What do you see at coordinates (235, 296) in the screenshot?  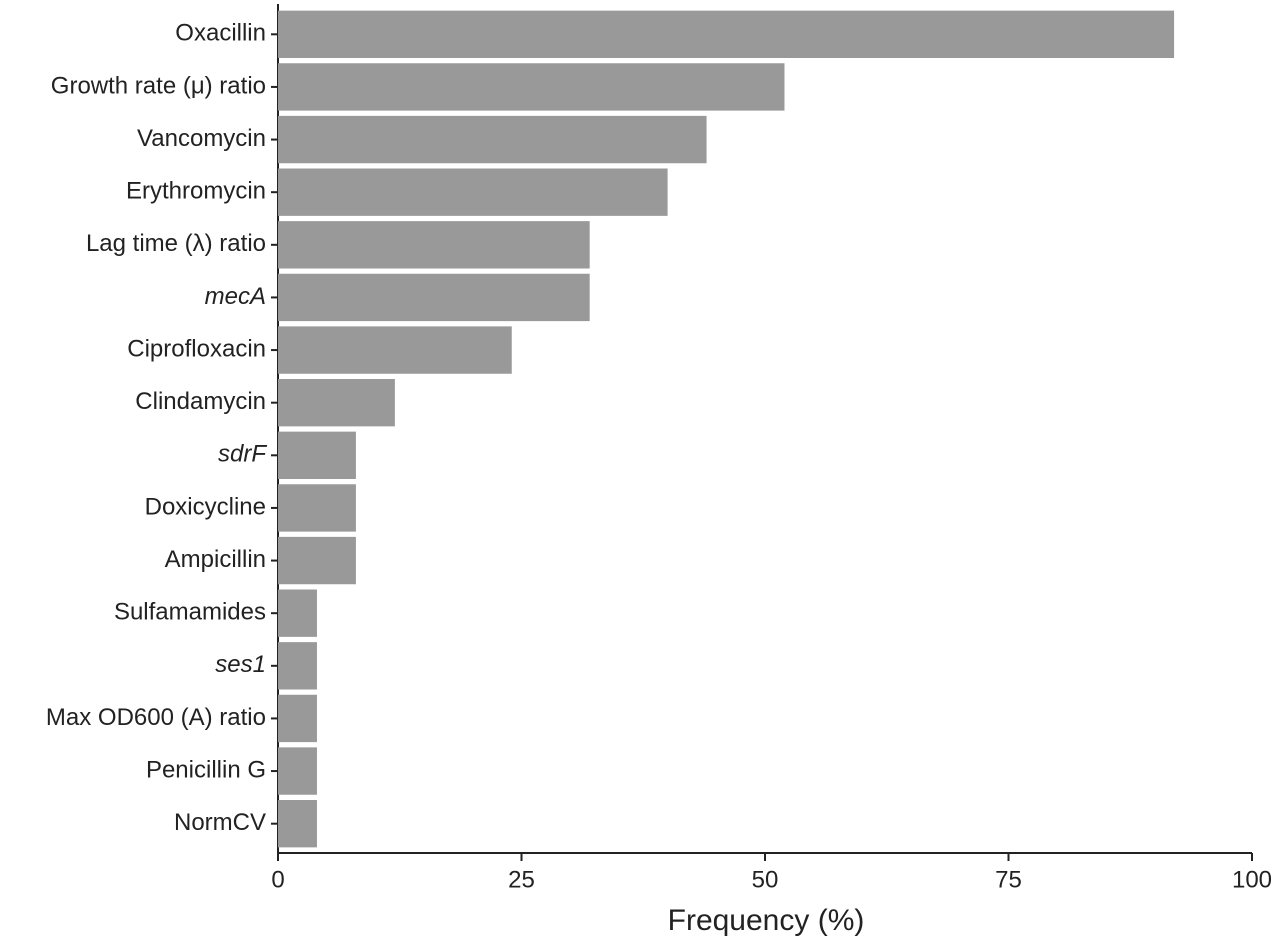 I see `y-tick-label: mecA` at bounding box center [235, 296].